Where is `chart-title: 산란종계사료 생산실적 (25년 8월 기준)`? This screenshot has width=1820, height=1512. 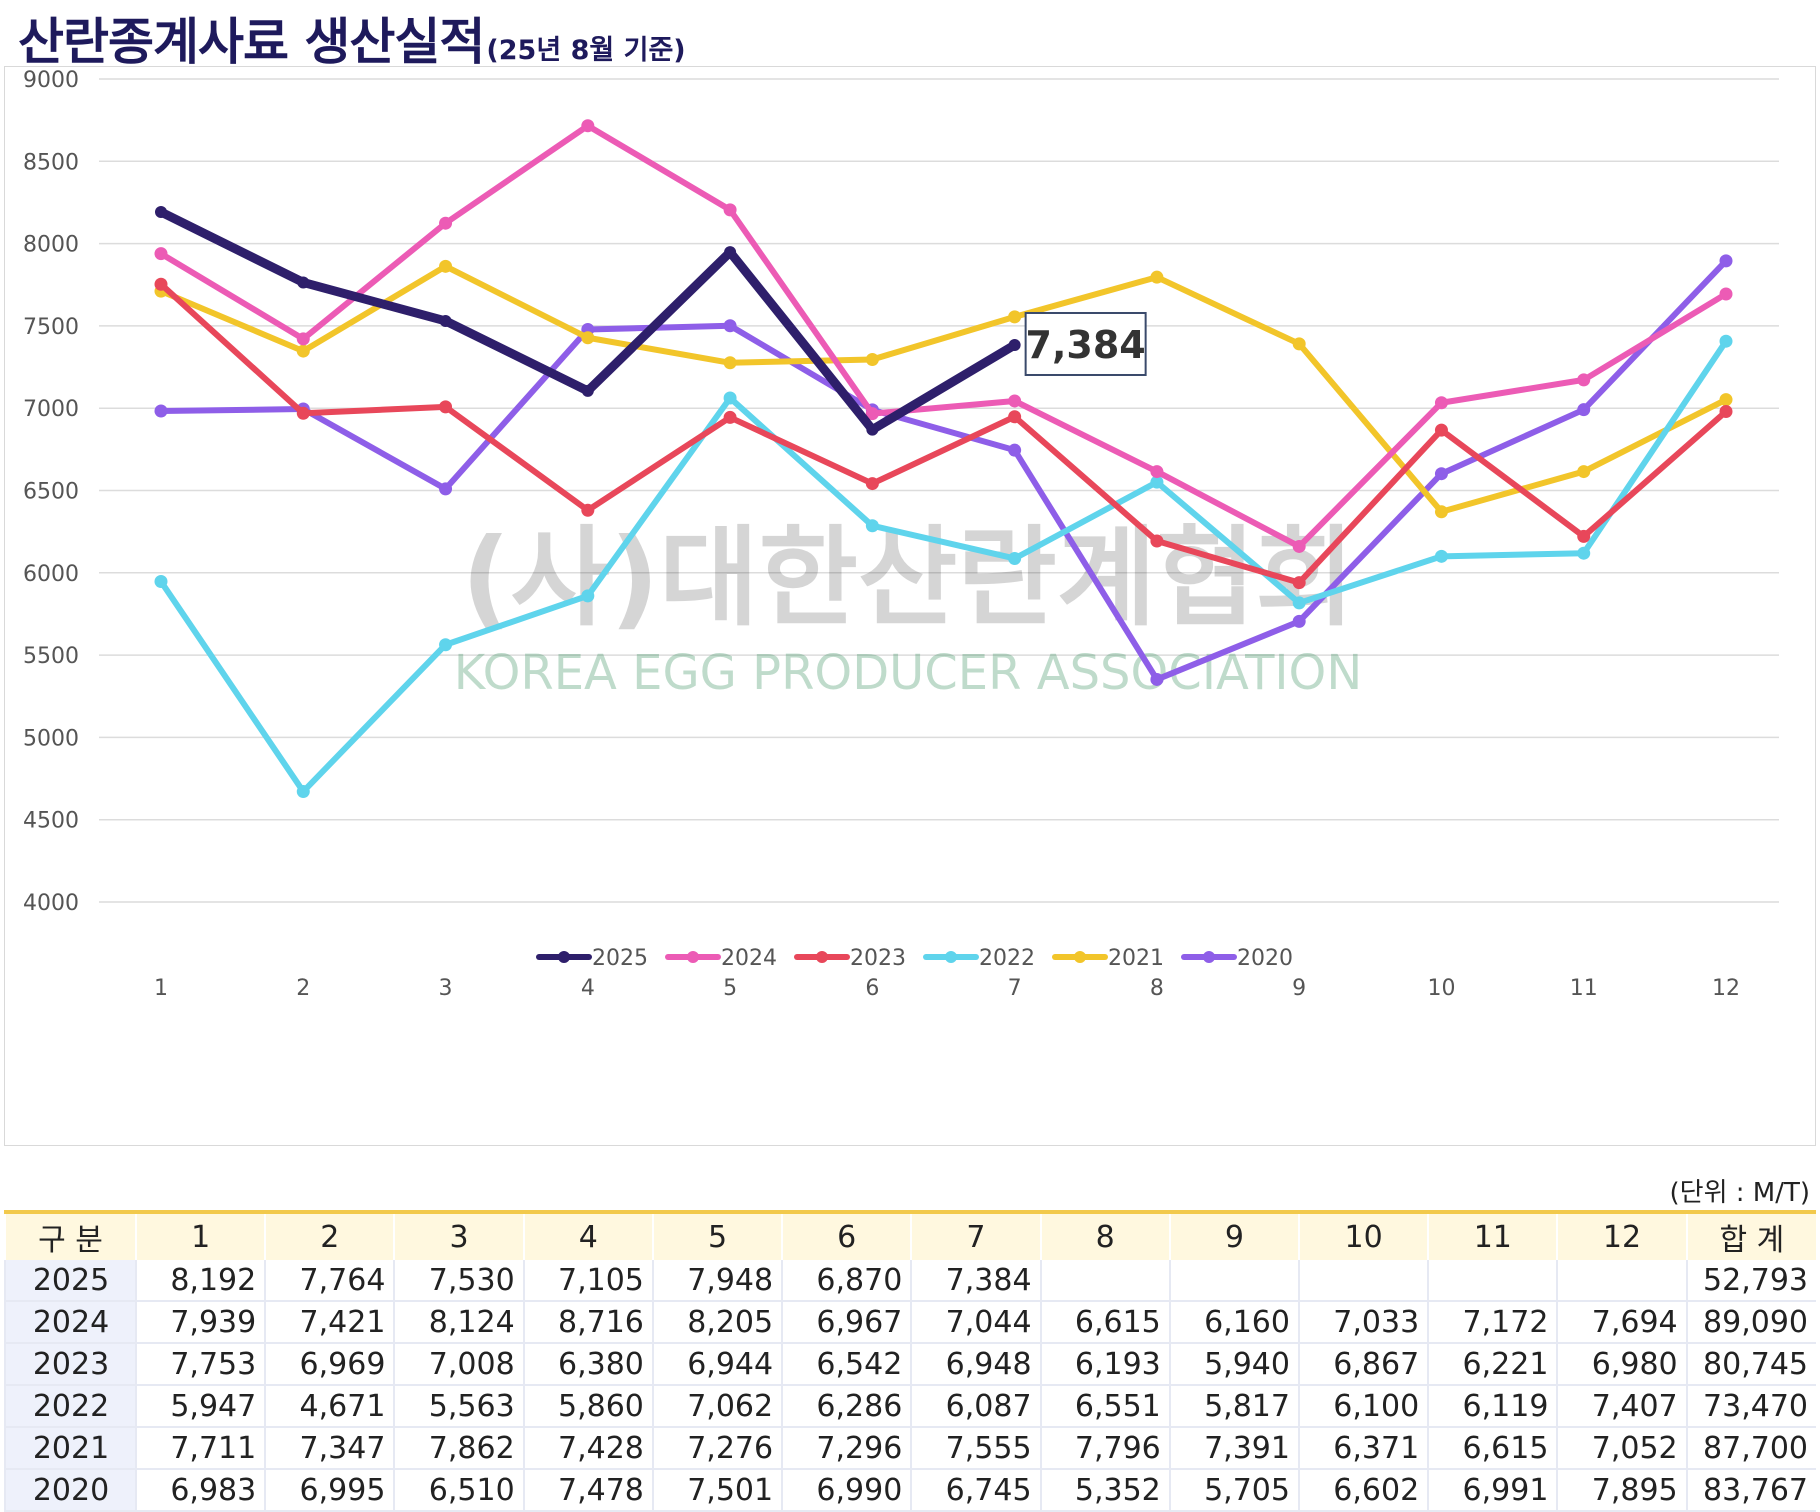 chart-title: 산란종계사료 생산실적 (25년 8월 기준) is located at coordinates (352, 36).